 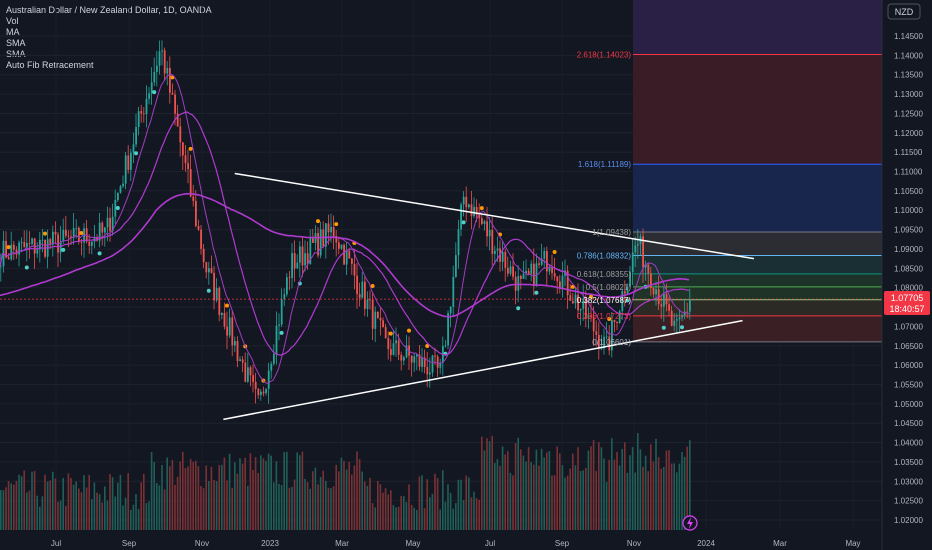 What do you see at coordinates (908, 55) in the screenshot?
I see `price-tick-label: 1.14000` at bounding box center [908, 55].